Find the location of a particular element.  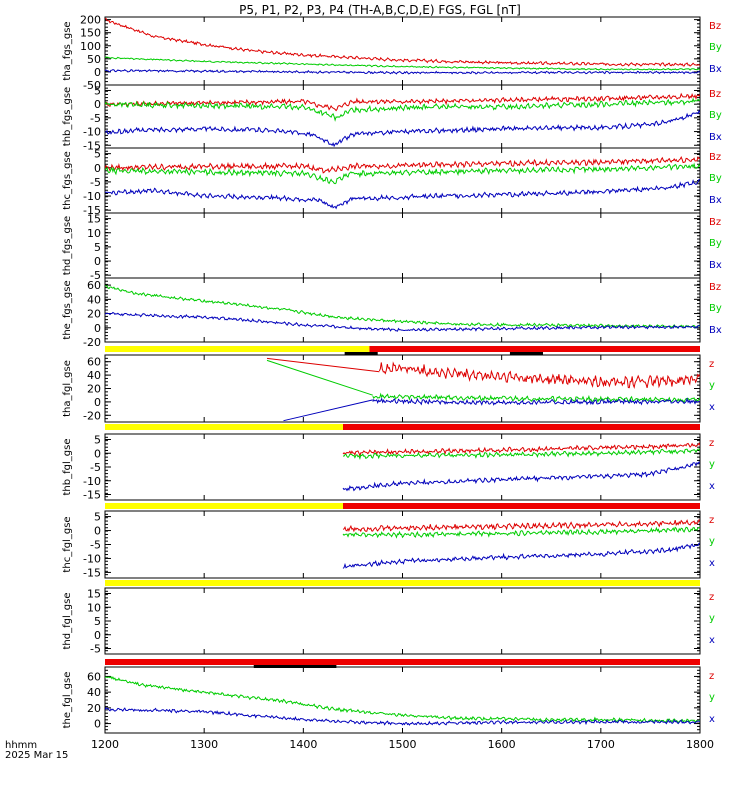

series-the_fgs_gse-Bx is located at coordinates (402, 321).